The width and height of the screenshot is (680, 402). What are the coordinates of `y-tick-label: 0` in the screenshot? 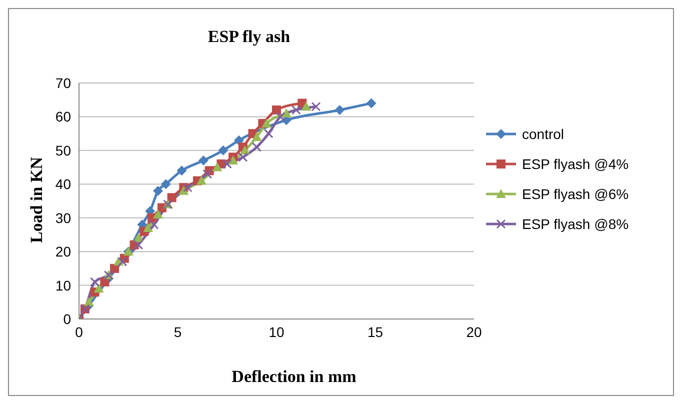 It's located at (67, 318).